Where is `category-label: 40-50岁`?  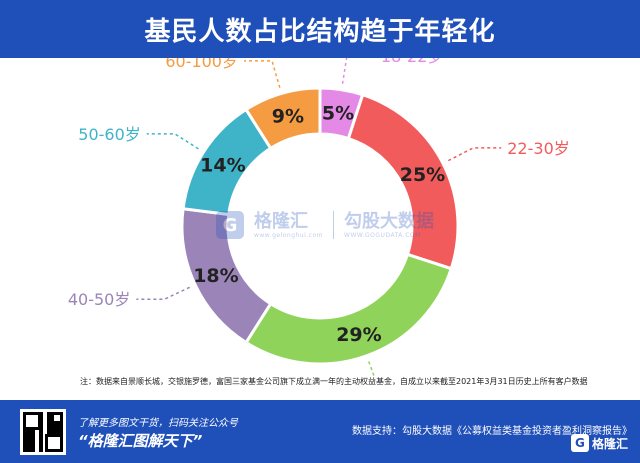 category-label: 40-50岁 is located at coordinates (99, 299).